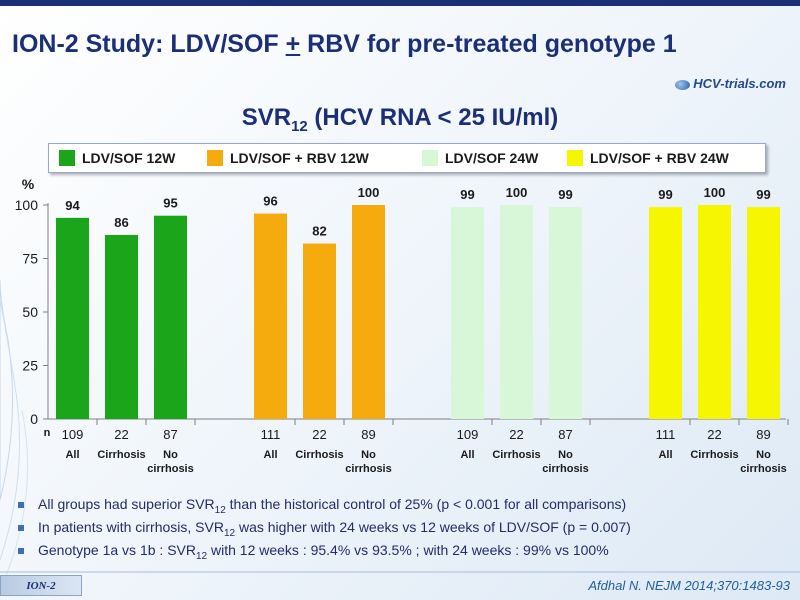 The image size is (800, 600). Describe the element at coordinates (648, 158) in the screenshot. I see `legend-item: LDV/SOF + RBV 24W` at that location.